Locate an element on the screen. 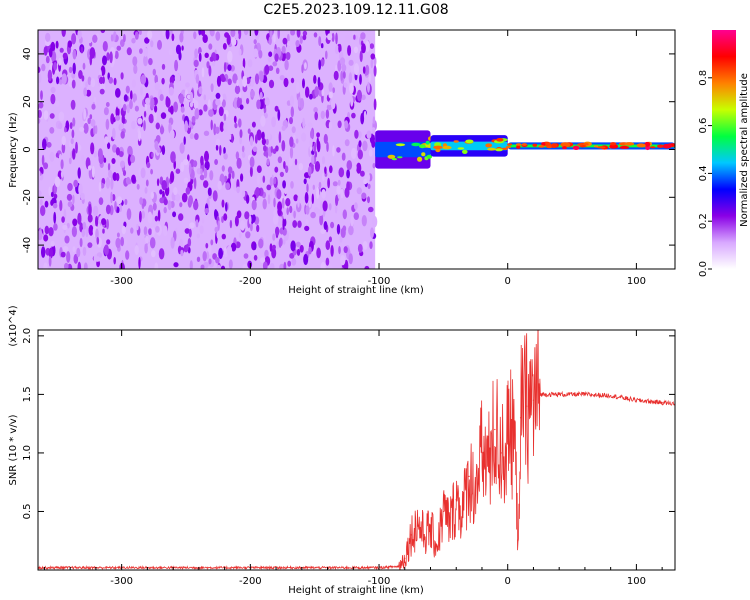  snr-y-label: SNR (10 * v/v) is located at coordinates (13, 449).